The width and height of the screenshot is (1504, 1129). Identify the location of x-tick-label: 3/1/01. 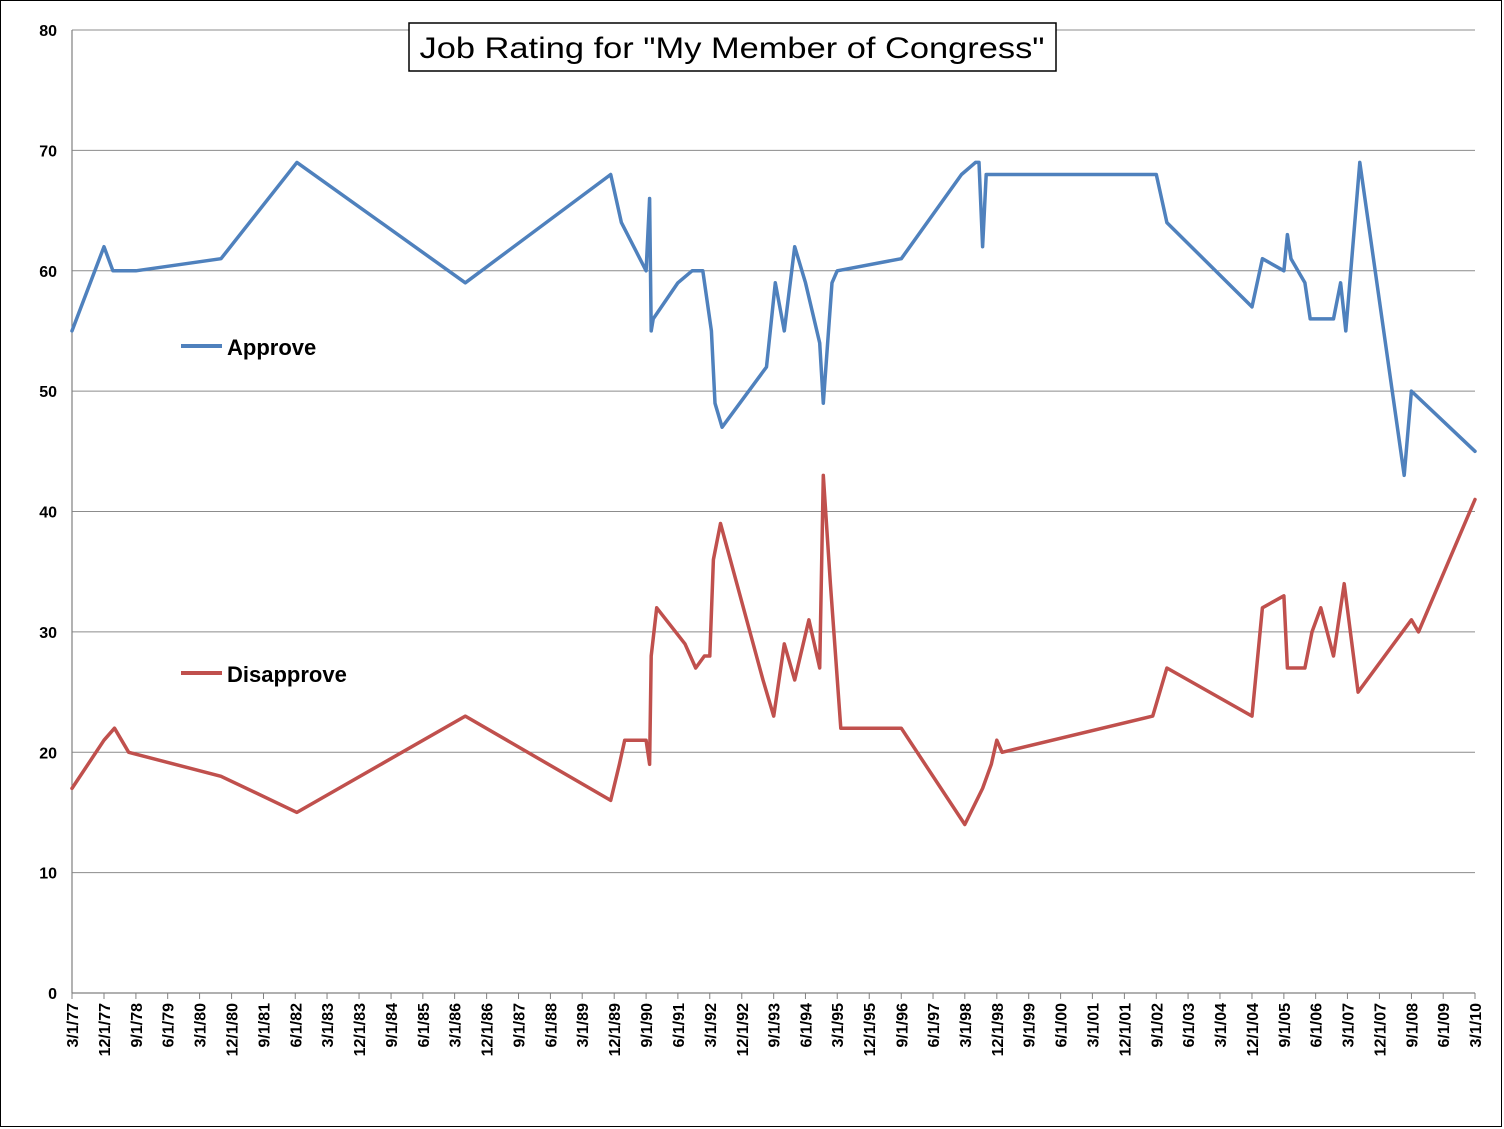
(1093, 1025).